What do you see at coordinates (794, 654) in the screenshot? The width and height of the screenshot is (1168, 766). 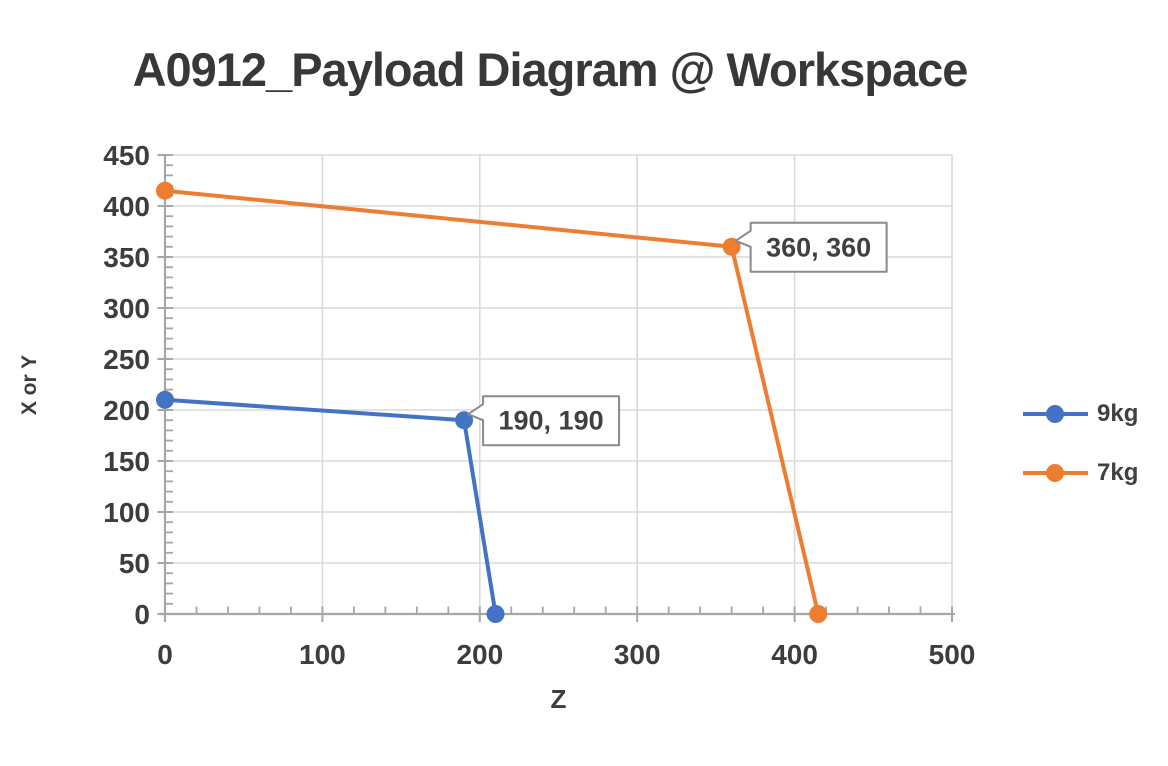 I see `x-axis-tick-label: 400` at bounding box center [794, 654].